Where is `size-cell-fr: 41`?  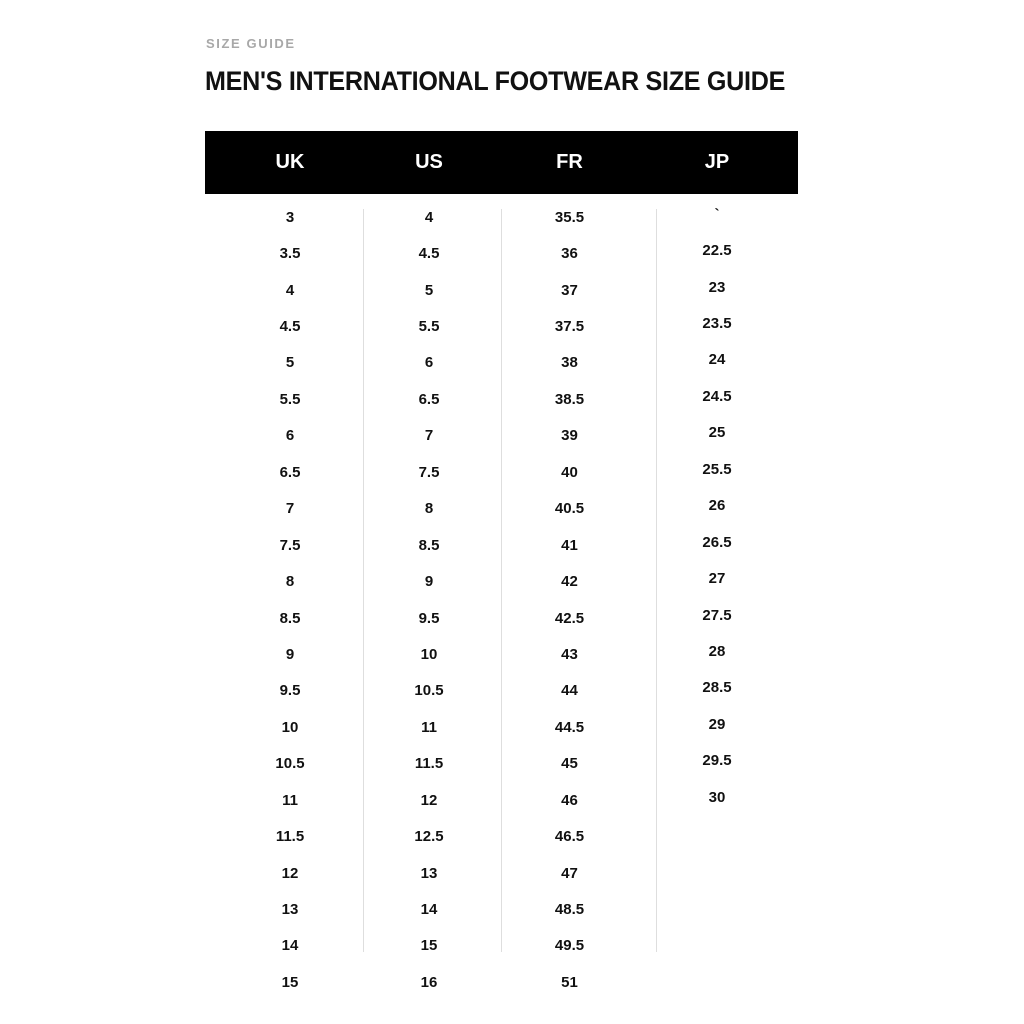
size-cell-fr: 41 is located at coordinates (569, 545).